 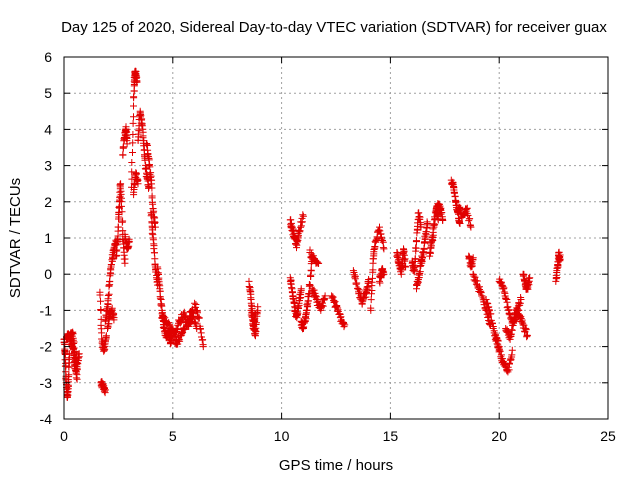 I want to click on x-tick-label: 20, so click(x=499, y=436).